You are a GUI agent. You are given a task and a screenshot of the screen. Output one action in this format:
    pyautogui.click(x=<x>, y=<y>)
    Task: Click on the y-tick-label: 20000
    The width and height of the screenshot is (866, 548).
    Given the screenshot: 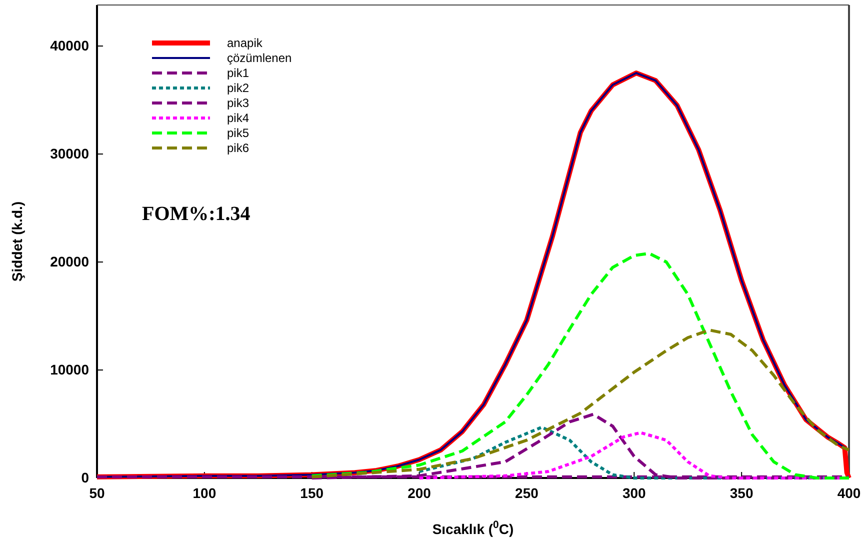 What is the action you would take?
    pyautogui.click(x=70, y=262)
    